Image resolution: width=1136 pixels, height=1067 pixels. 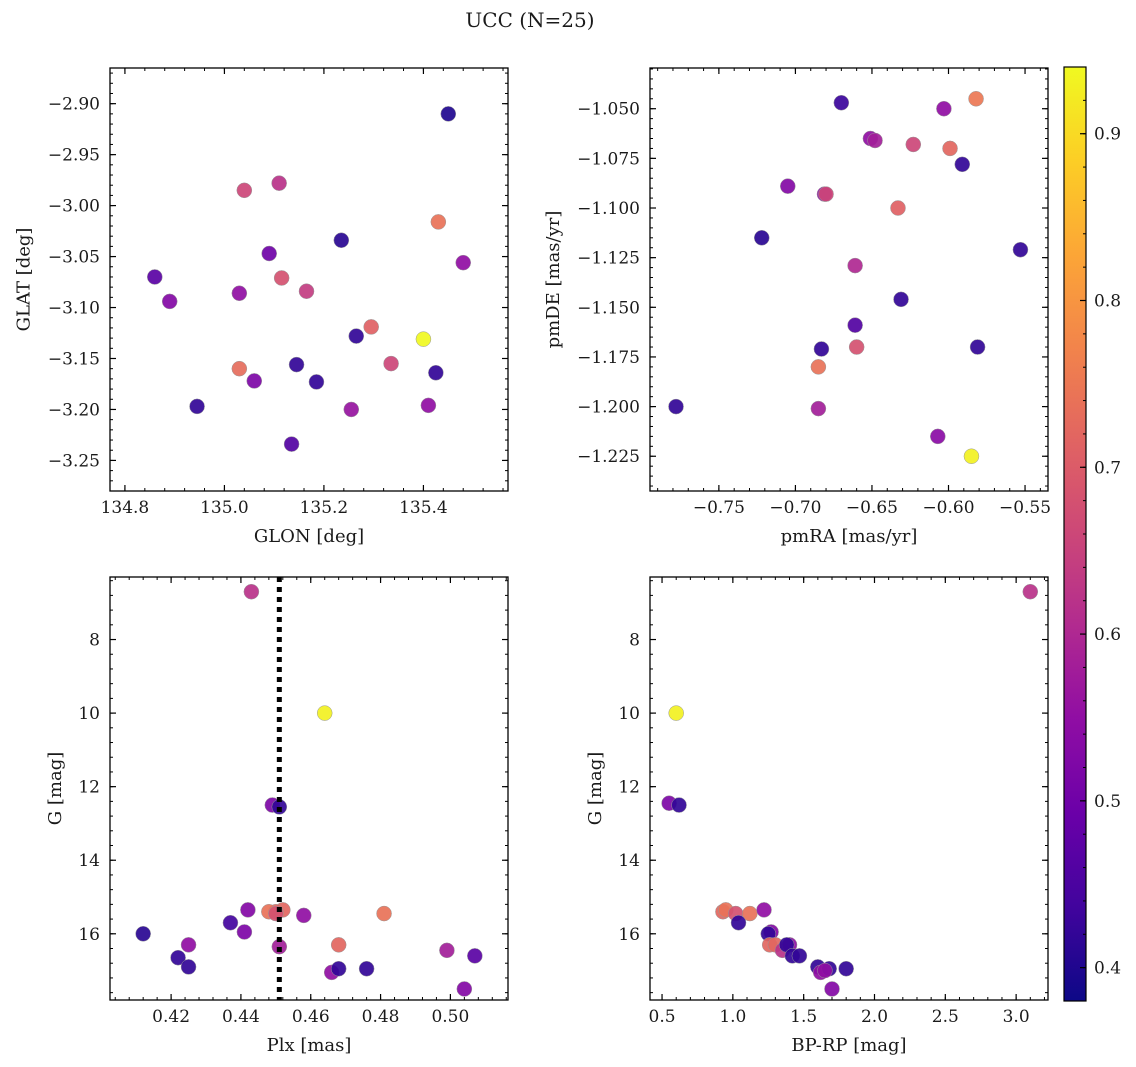 What do you see at coordinates (311, 1017) in the screenshot?
I see `x-tick-label: 0.46` at bounding box center [311, 1017].